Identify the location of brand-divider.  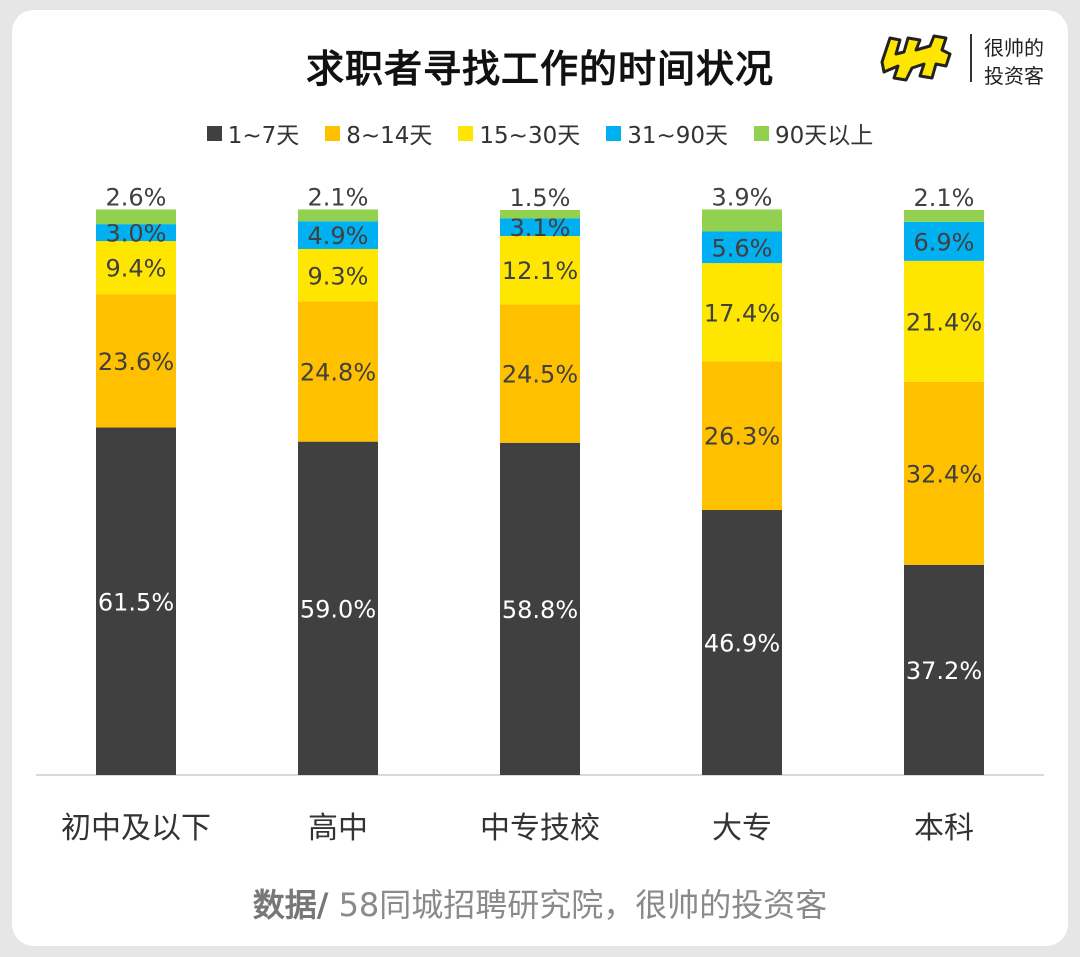
(971, 58).